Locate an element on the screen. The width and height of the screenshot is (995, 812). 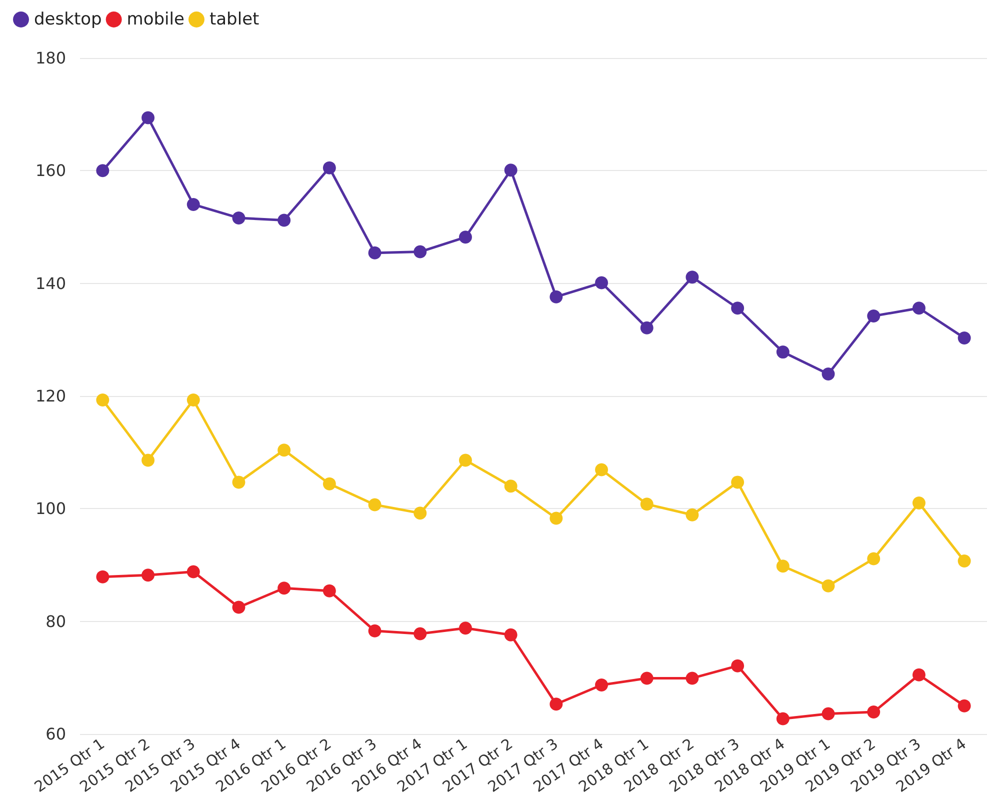
y-tick-label: 80 is located at coordinates (56, 621).